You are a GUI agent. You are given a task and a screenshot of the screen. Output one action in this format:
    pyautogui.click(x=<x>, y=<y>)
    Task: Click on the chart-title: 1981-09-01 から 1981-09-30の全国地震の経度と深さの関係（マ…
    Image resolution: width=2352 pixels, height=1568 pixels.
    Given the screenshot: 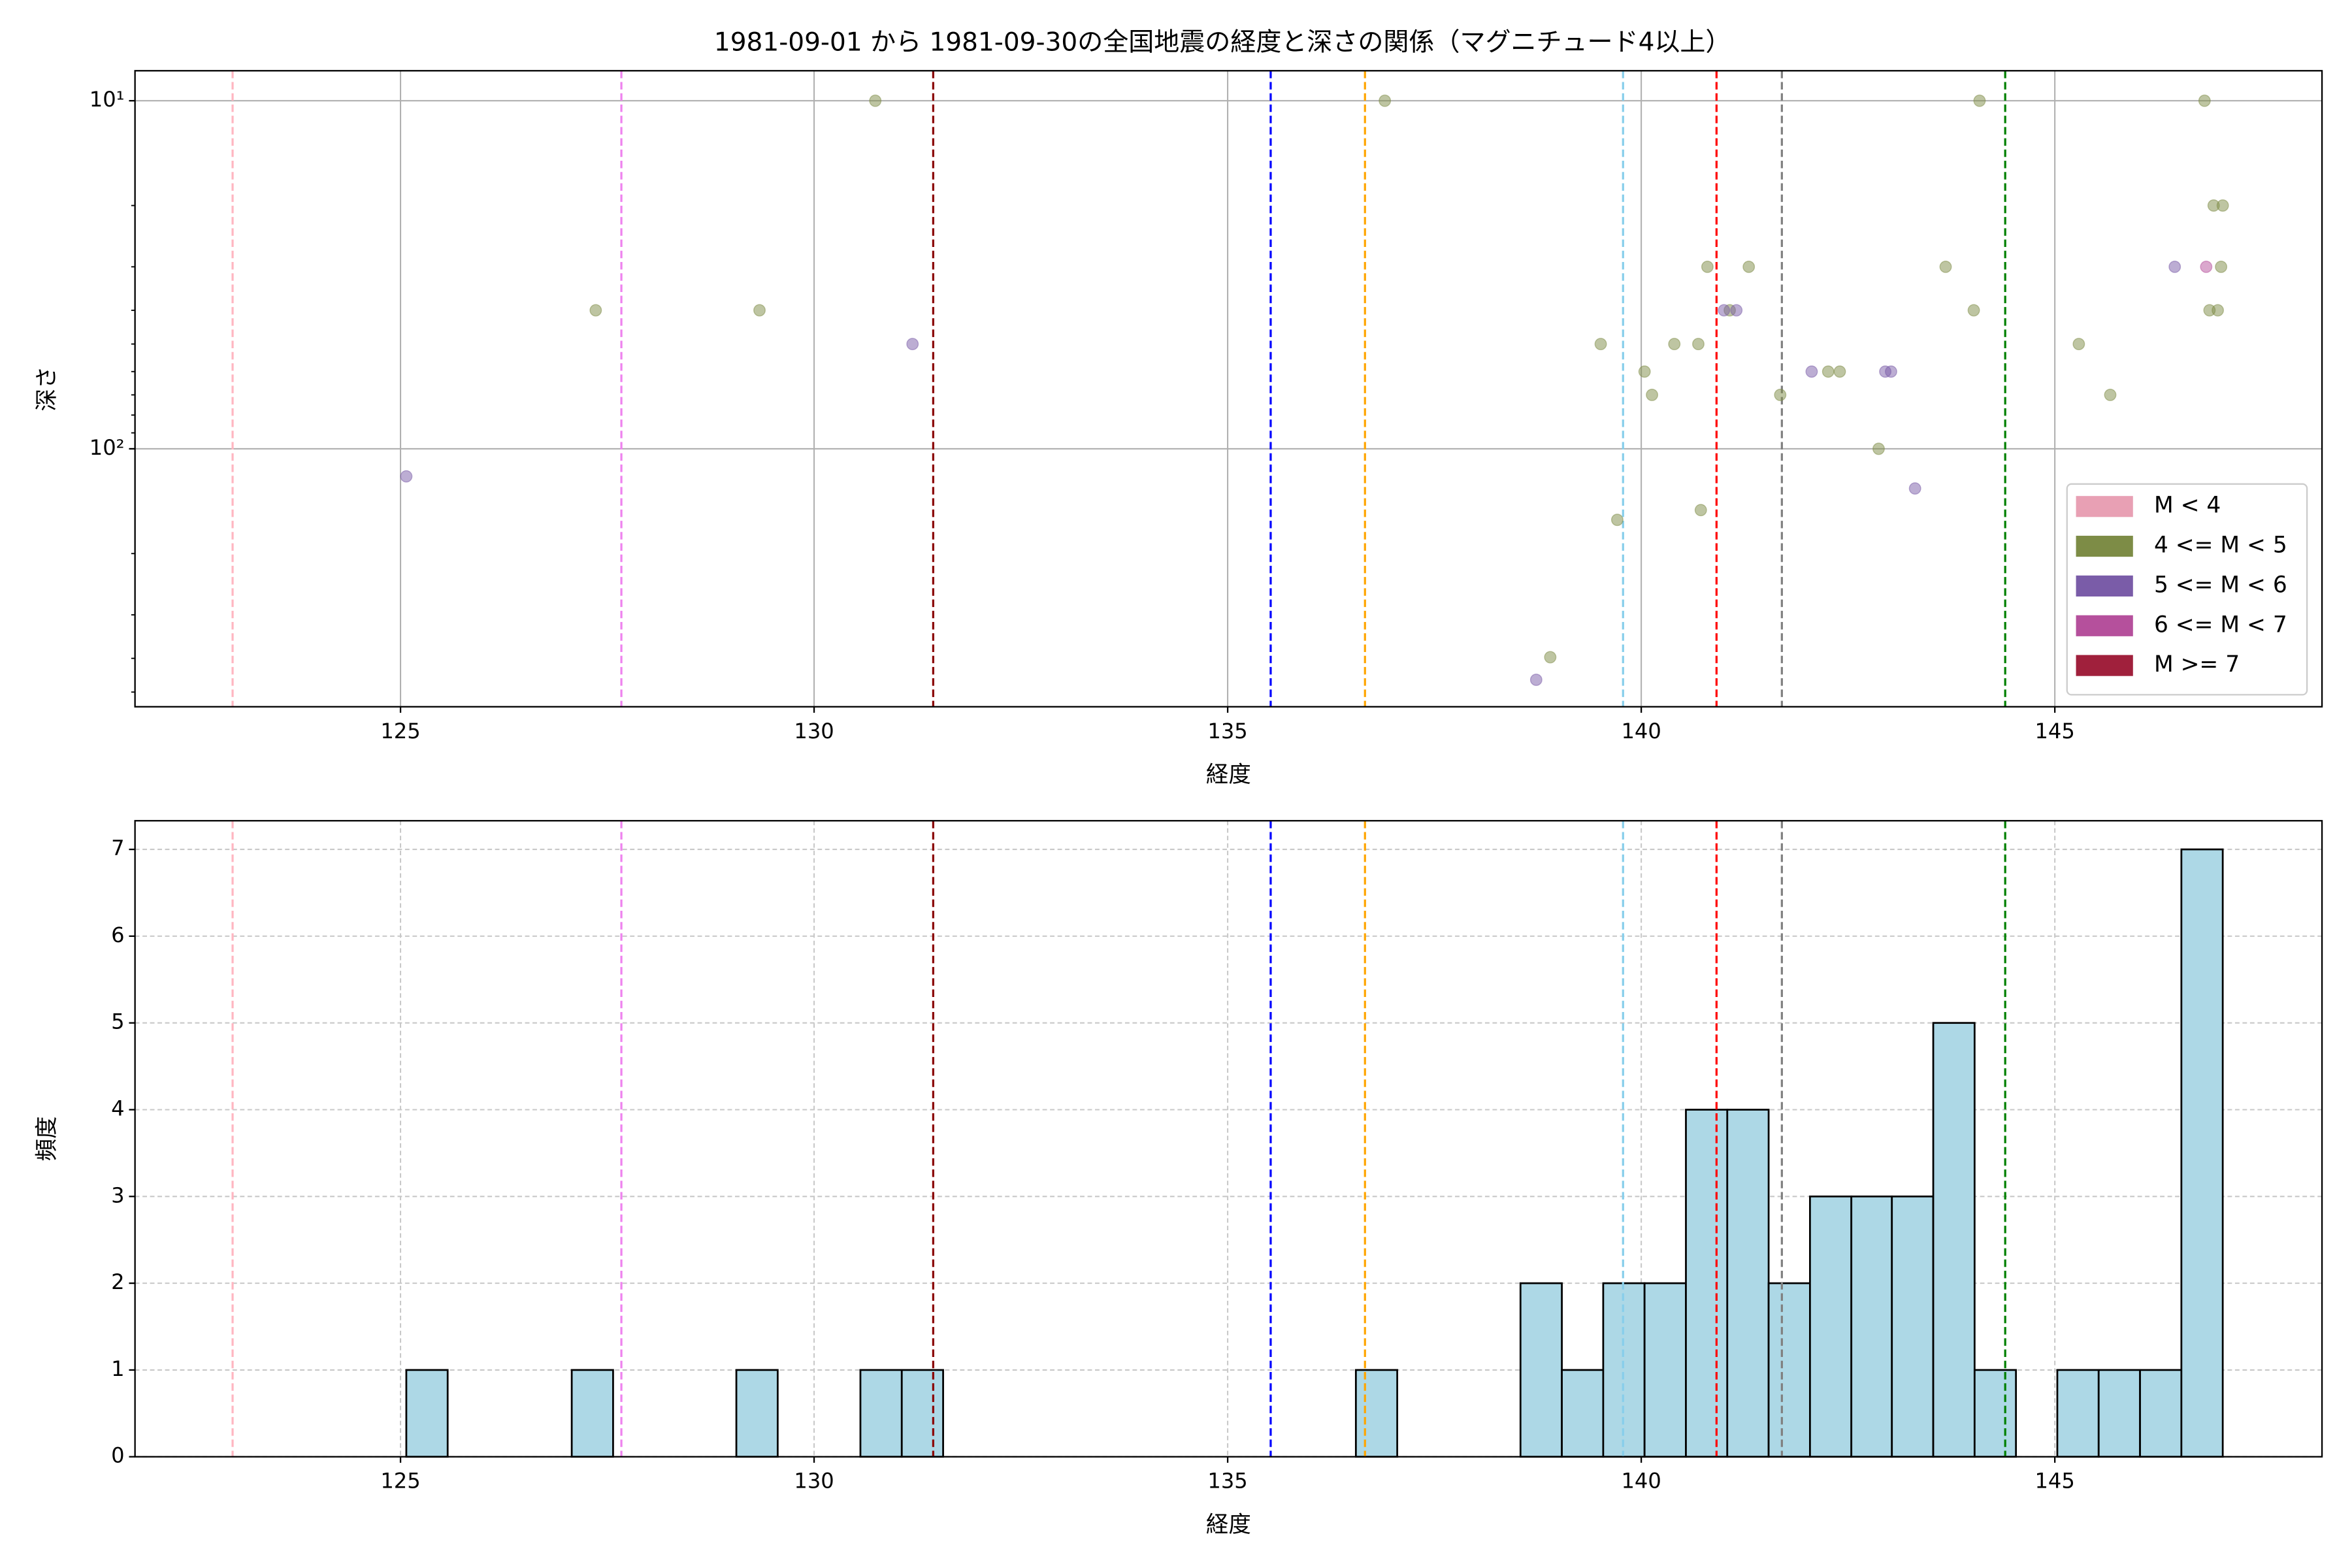 What is the action you would take?
    pyautogui.click(x=1222, y=42)
    